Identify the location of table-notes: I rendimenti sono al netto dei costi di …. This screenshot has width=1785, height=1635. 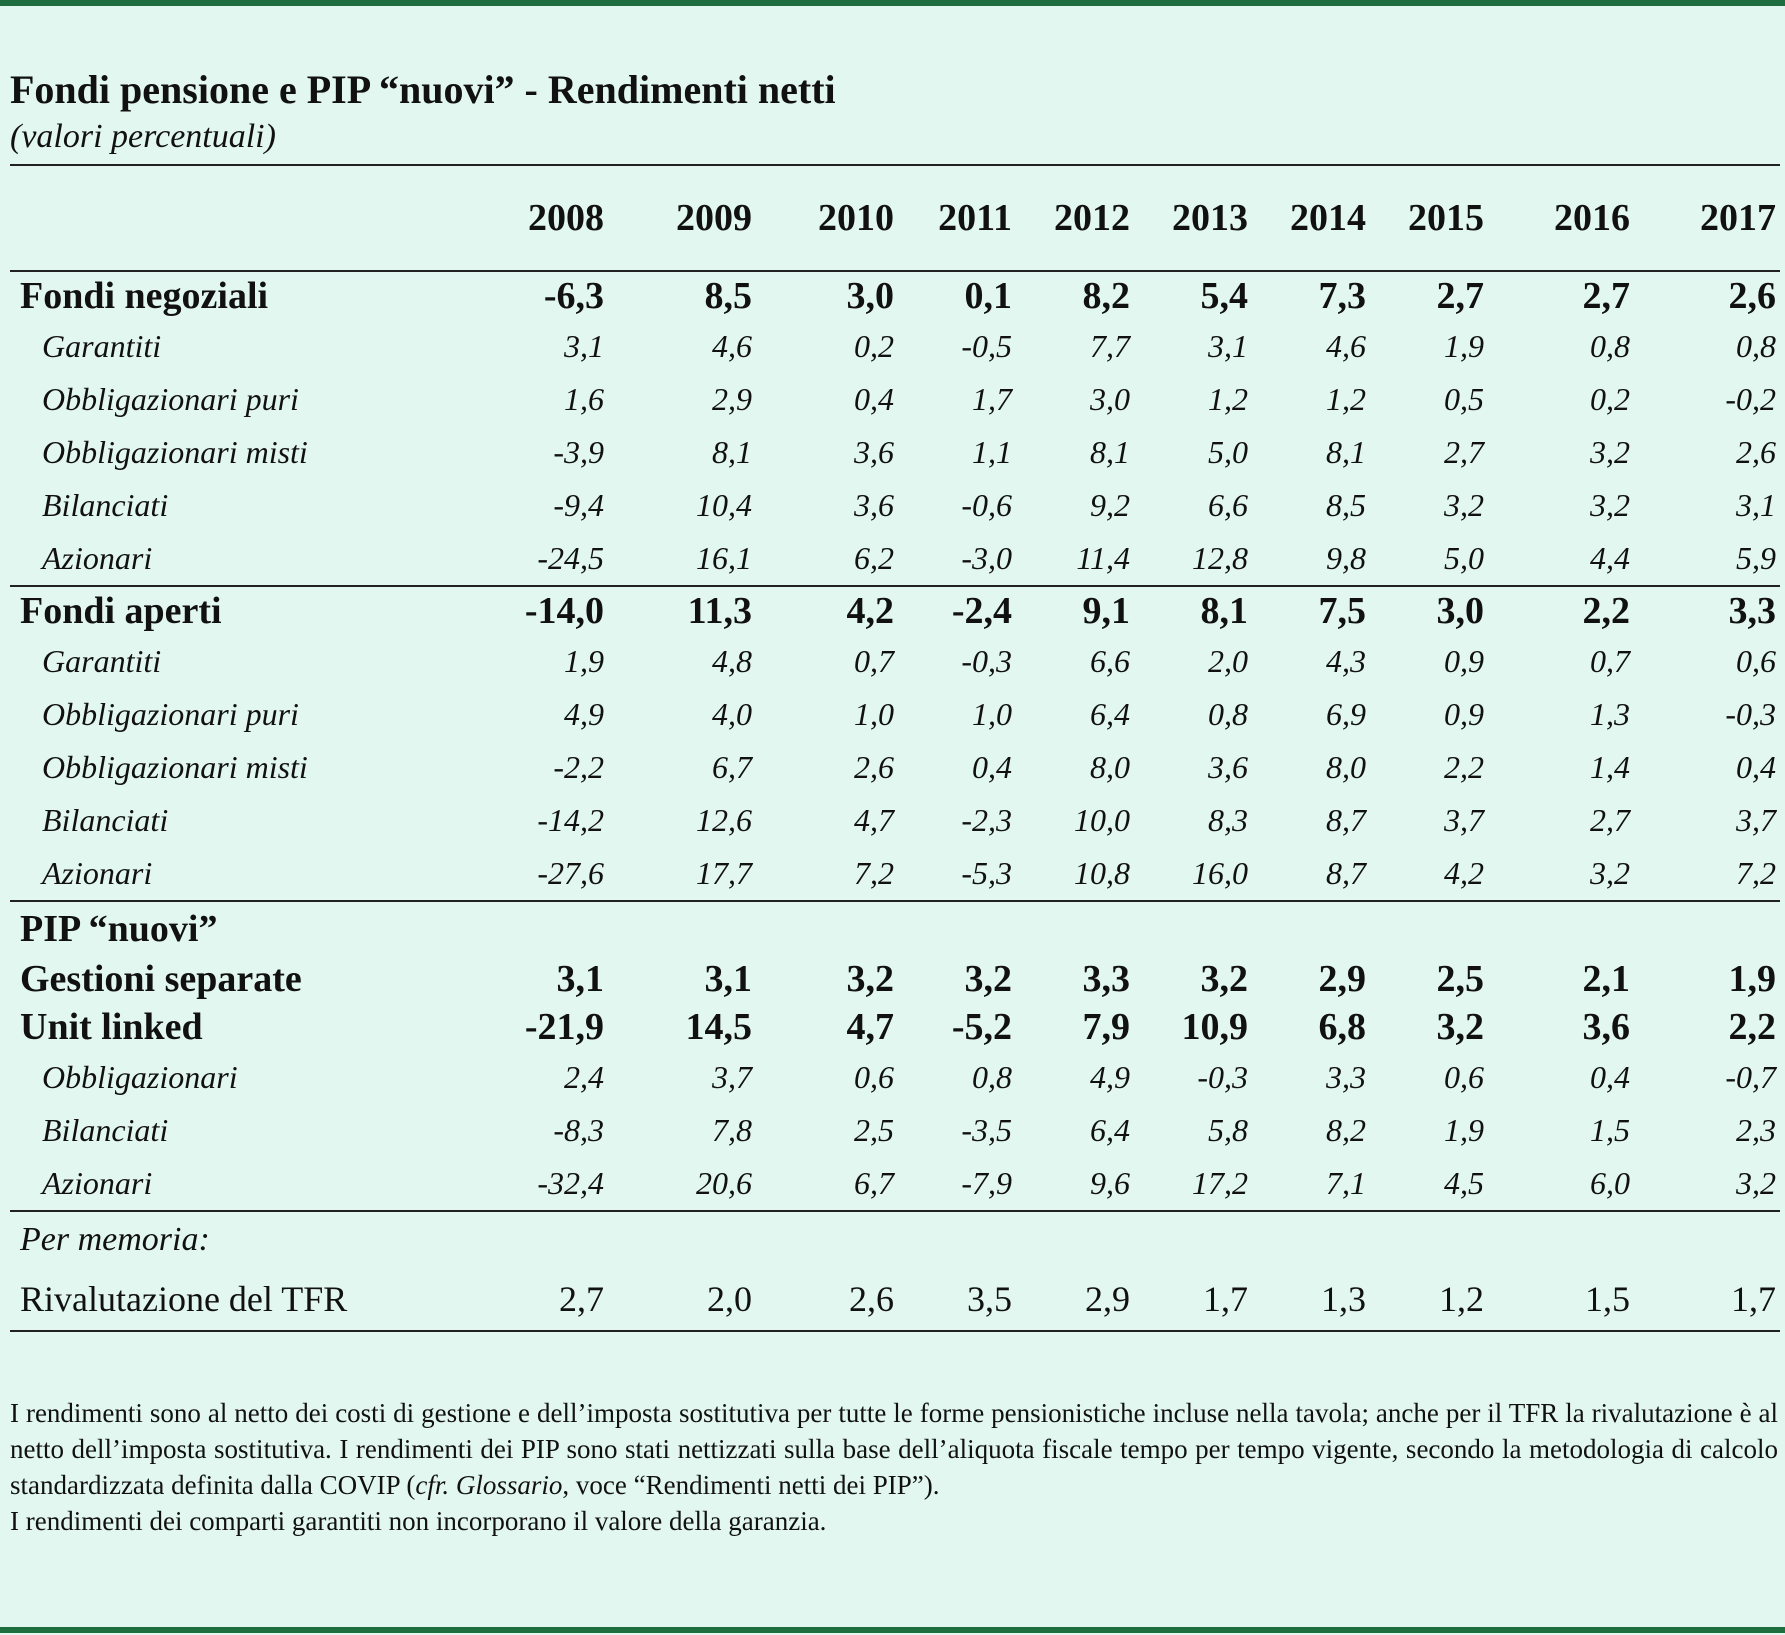
(894, 1467).